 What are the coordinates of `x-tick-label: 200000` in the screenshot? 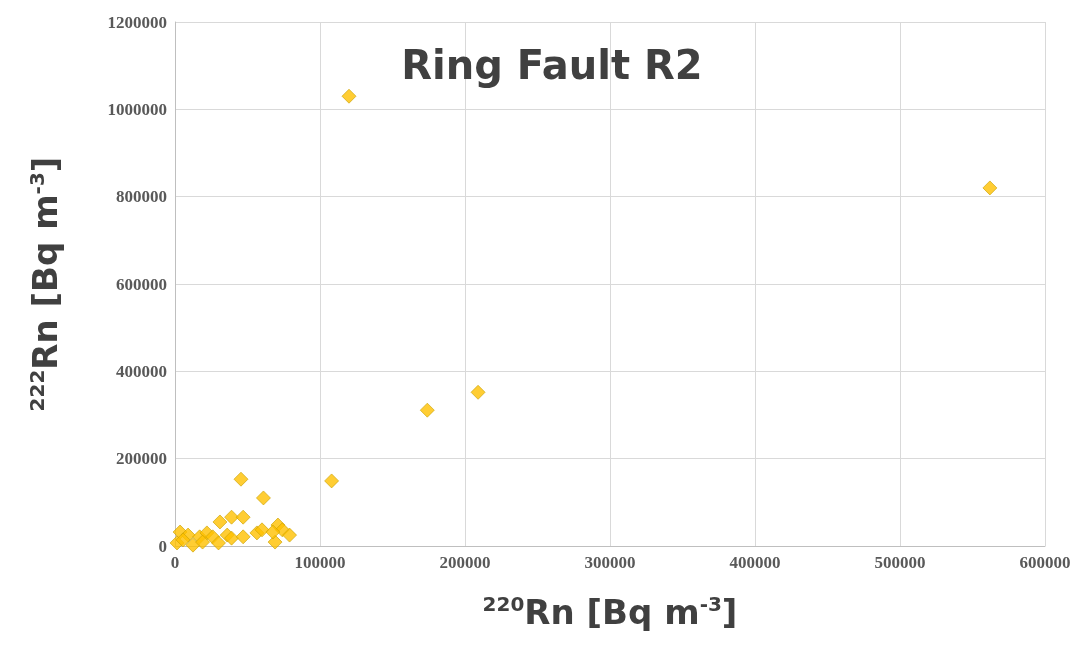 It's located at (465, 562).